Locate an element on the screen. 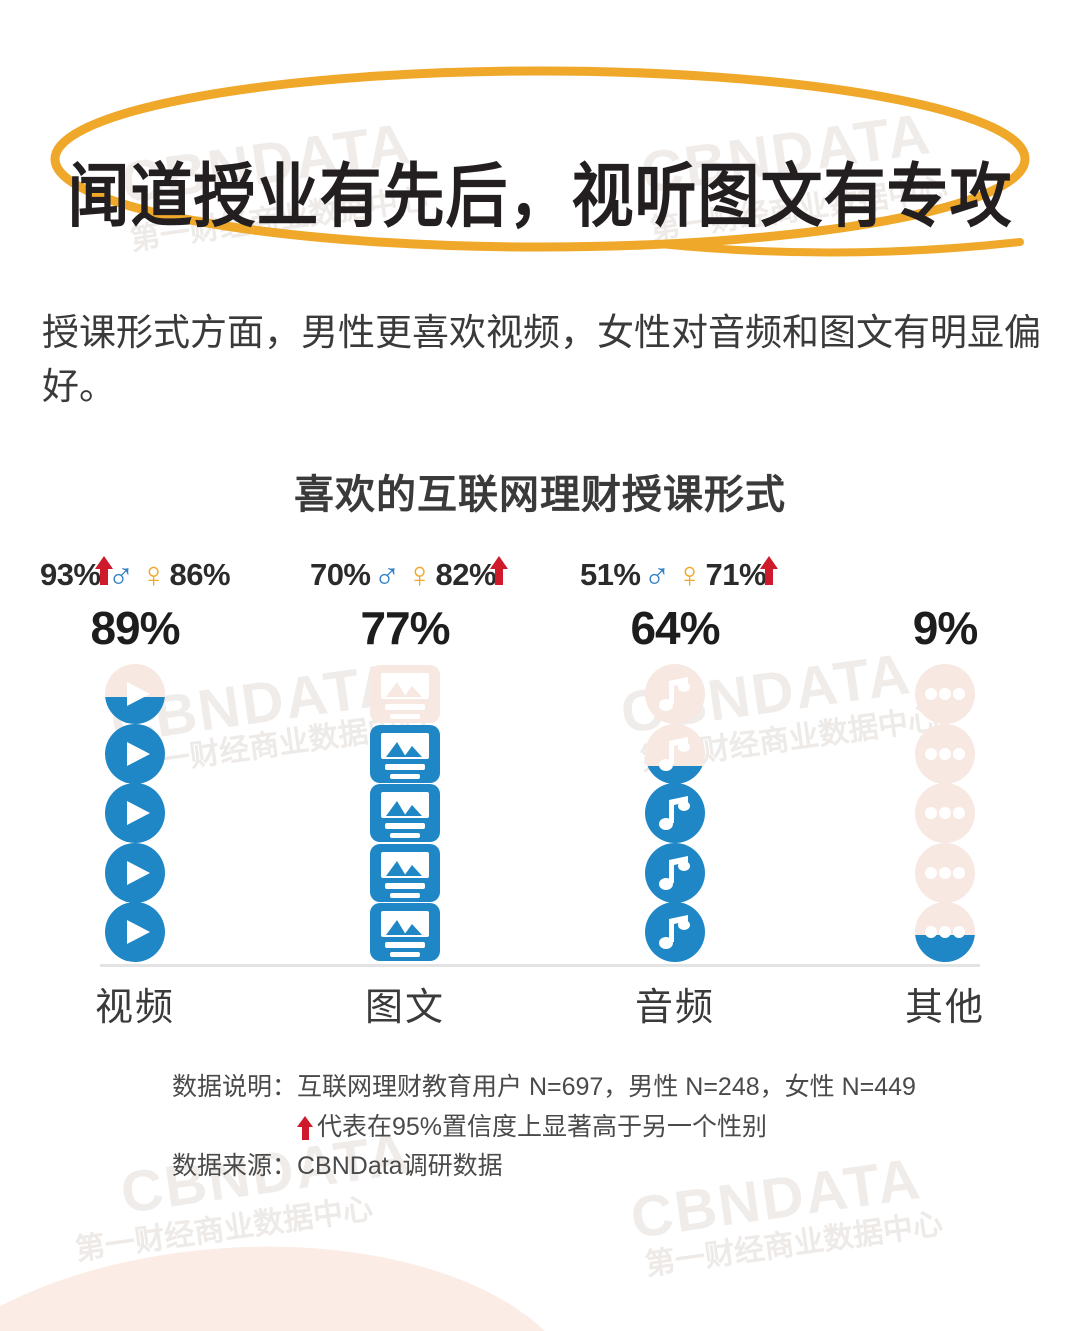  significance-arrow-icon is located at coordinates (305, 1127).